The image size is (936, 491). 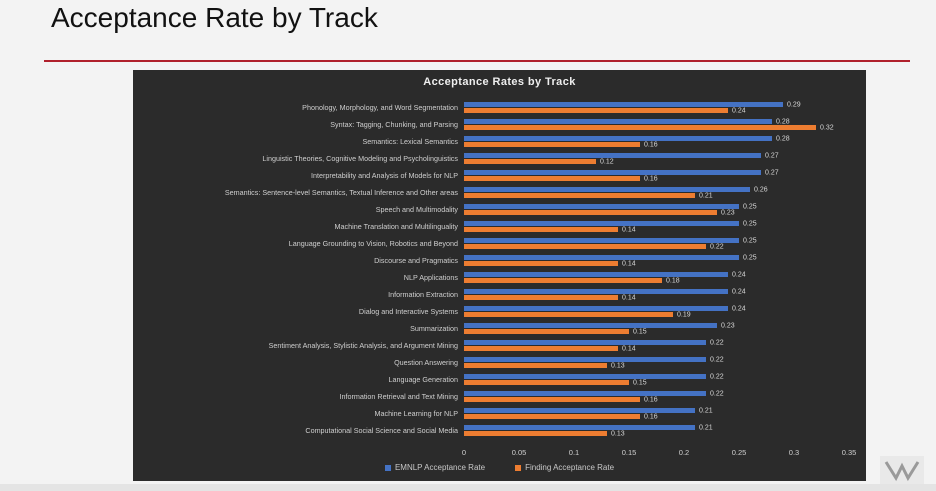 What do you see at coordinates (728, 326) in the screenshot?
I see `data-label-emnlp: 0.23` at bounding box center [728, 326].